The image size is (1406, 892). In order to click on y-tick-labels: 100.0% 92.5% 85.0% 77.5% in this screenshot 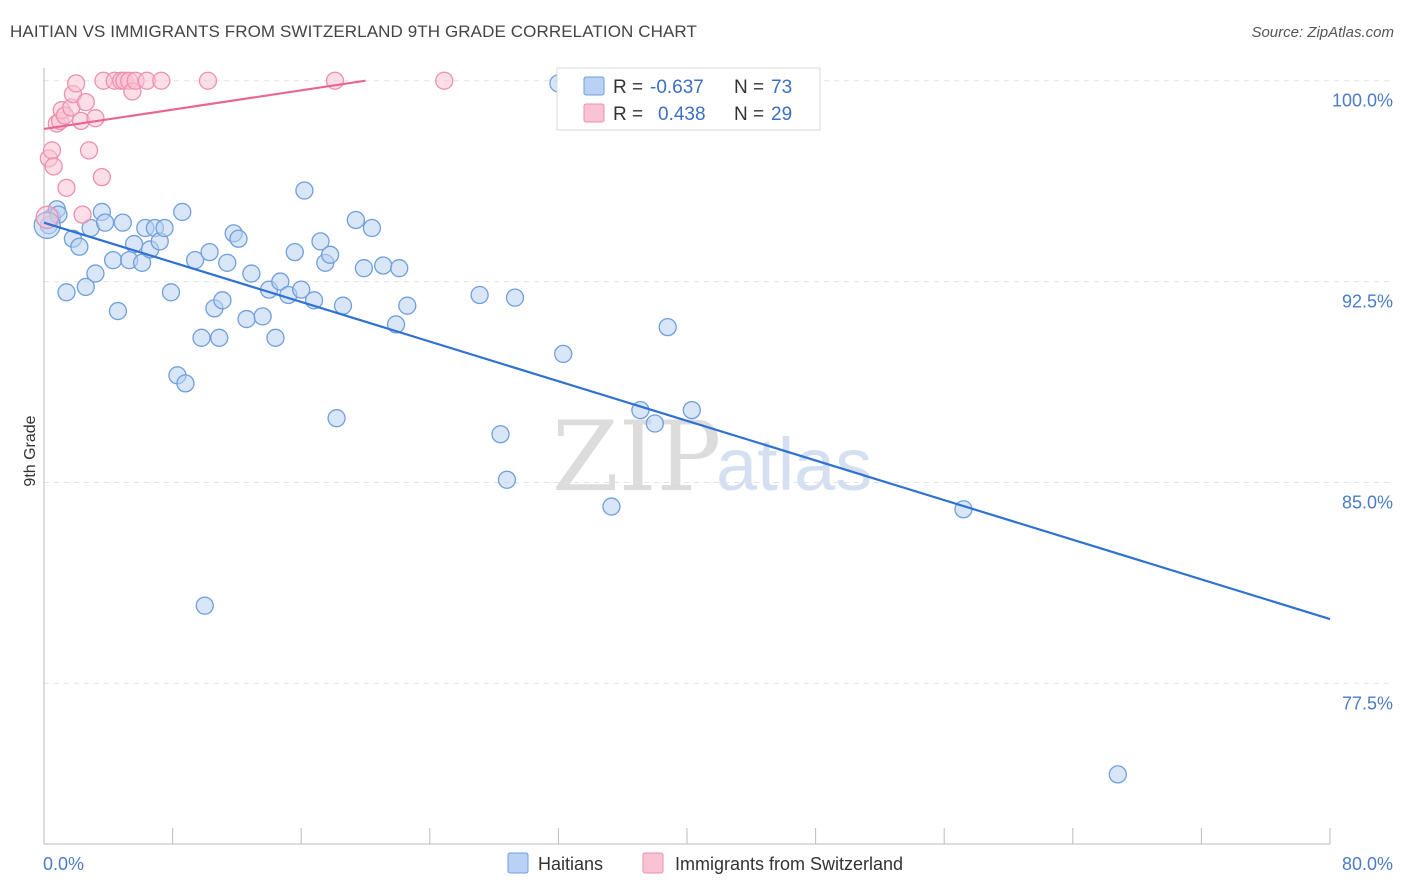, I will do `click(1362, 402)`.